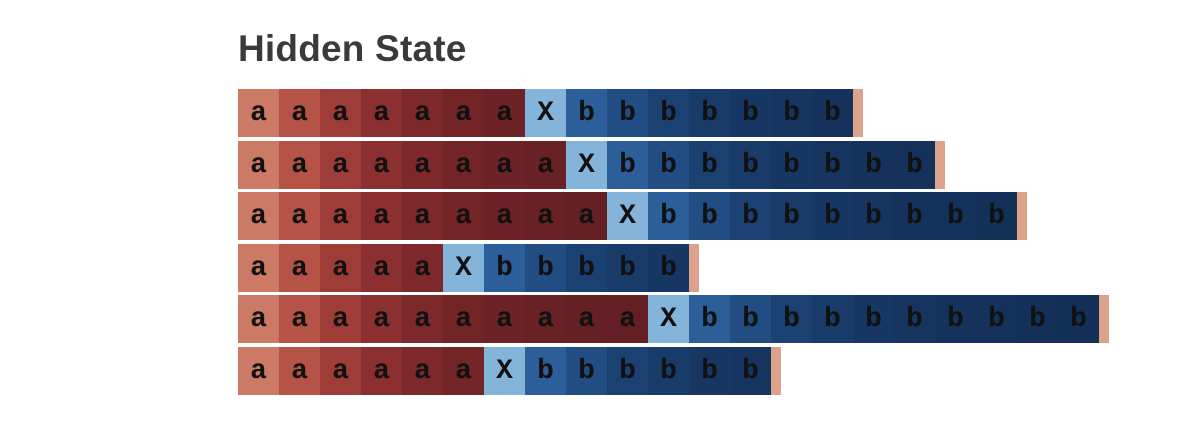  Describe the element at coordinates (352, 48) in the screenshot. I see `figure-title: Hidden State` at that location.